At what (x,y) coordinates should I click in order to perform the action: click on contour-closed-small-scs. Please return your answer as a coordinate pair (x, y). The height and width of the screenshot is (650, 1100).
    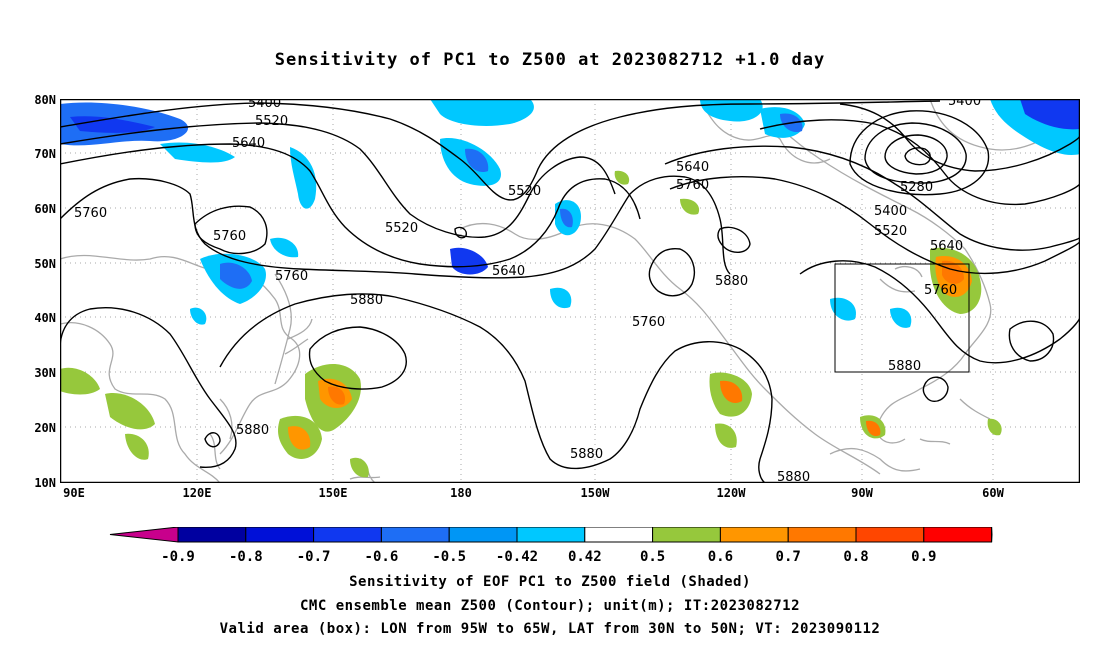
    Looking at the image, I should click on (212, 440).